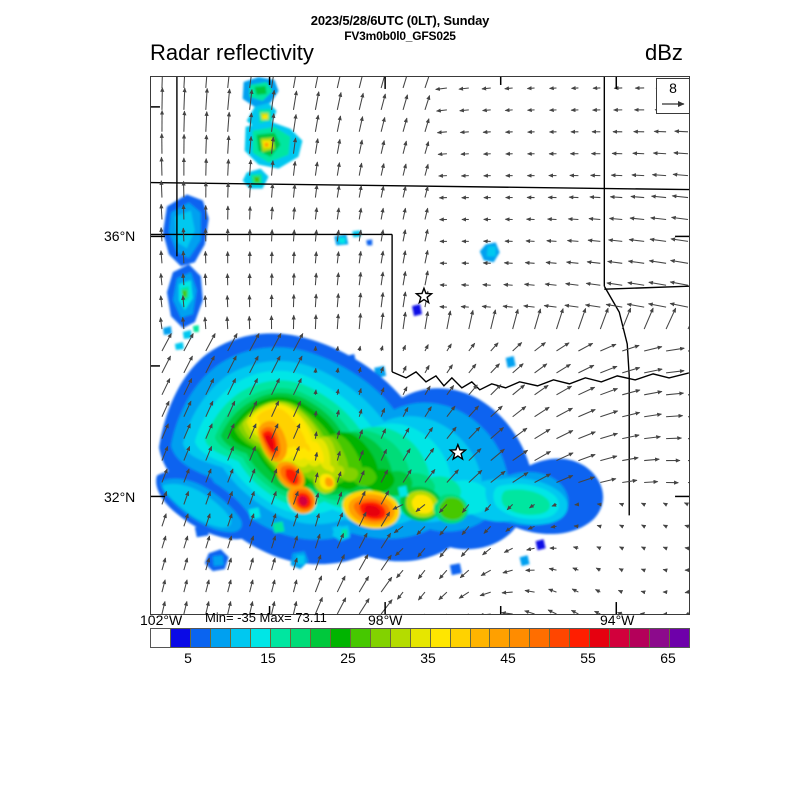  I want to click on colorbar-tick-label: 25, so click(348, 658).